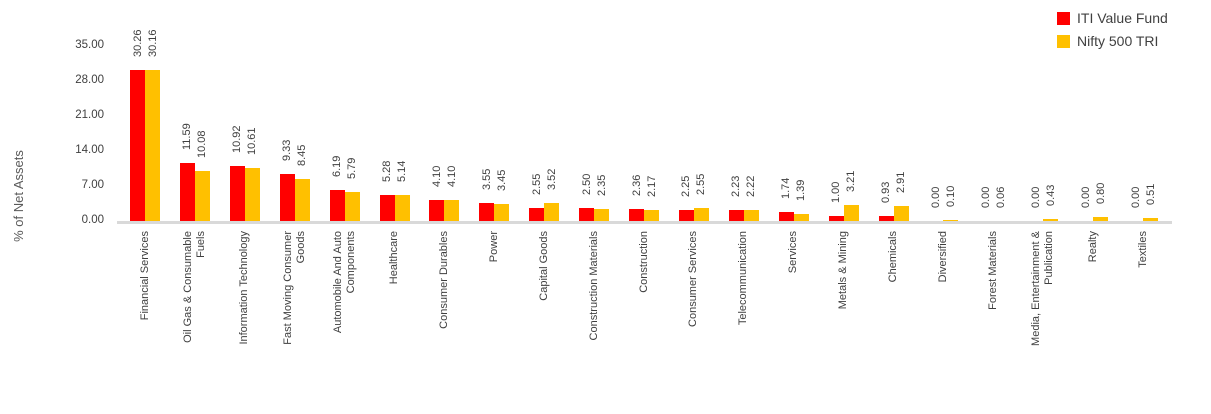 Image resolution: width=1211 pixels, height=414 pixels. What do you see at coordinates (1050, 195) in the screenshot?
I see `value-label: 0.43` at bounding box center [1050, 195].